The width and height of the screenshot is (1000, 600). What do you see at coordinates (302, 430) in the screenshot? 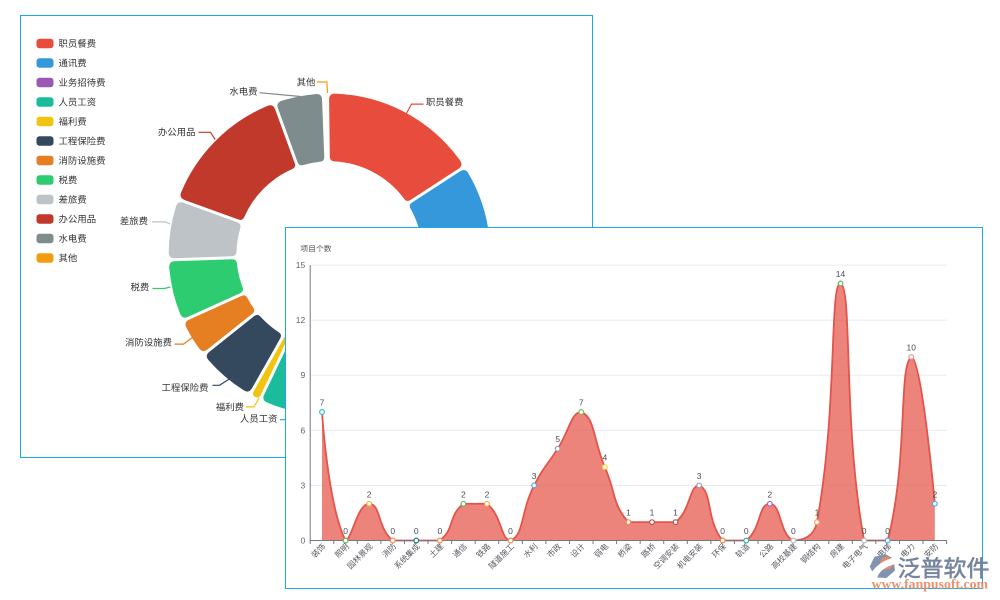
I see `svg-text: 6` at bounding box center [302, 430].